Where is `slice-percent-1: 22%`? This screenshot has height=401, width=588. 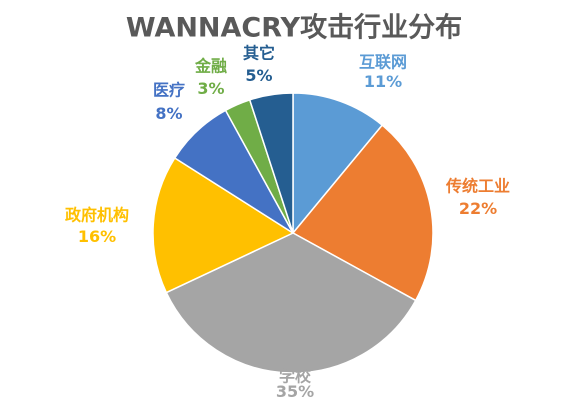
slice-percent-1: 22% is located at coordinates (478, 208).